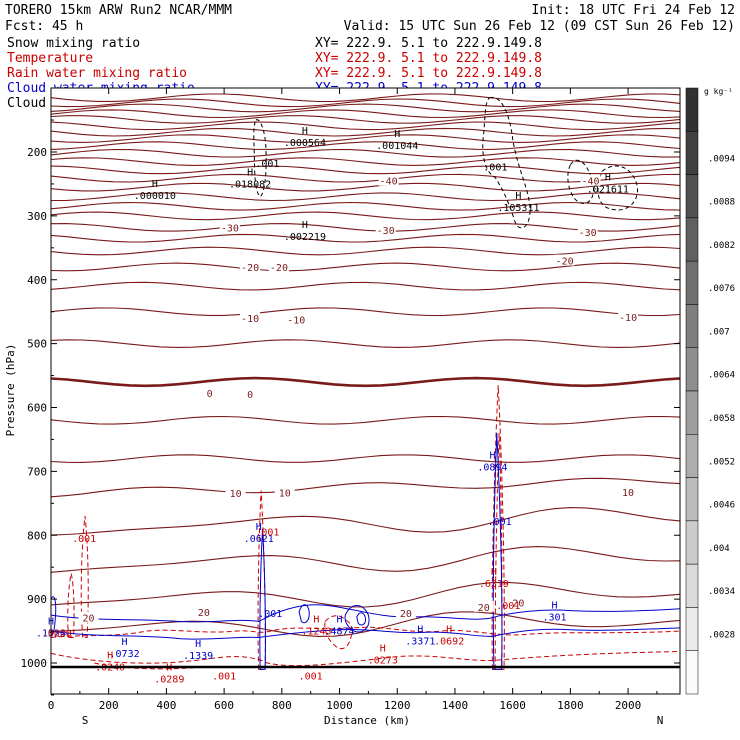 Image resolution: width=740 pixels, height=740 pixels. What do you see at coordinates (155, 196) in the screenshot?
I see `maximum-value: .000010` at bounding box center [155, 196].